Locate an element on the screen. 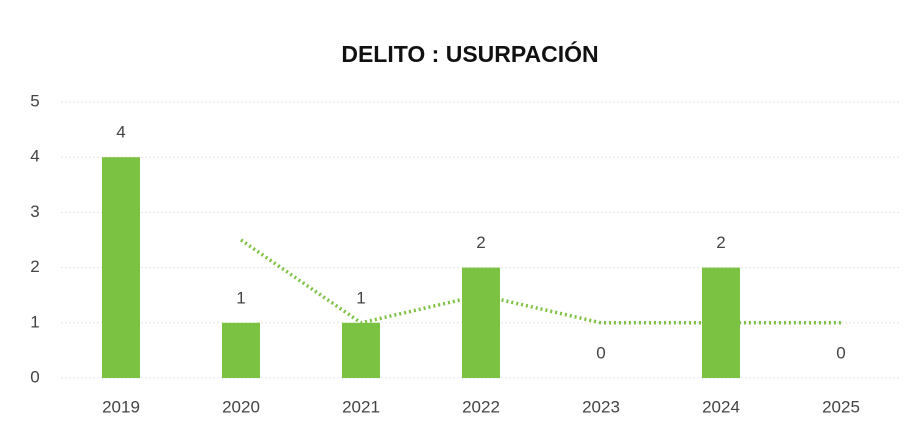  x-tick-label: 2021 is located at coordinates (361, 406).